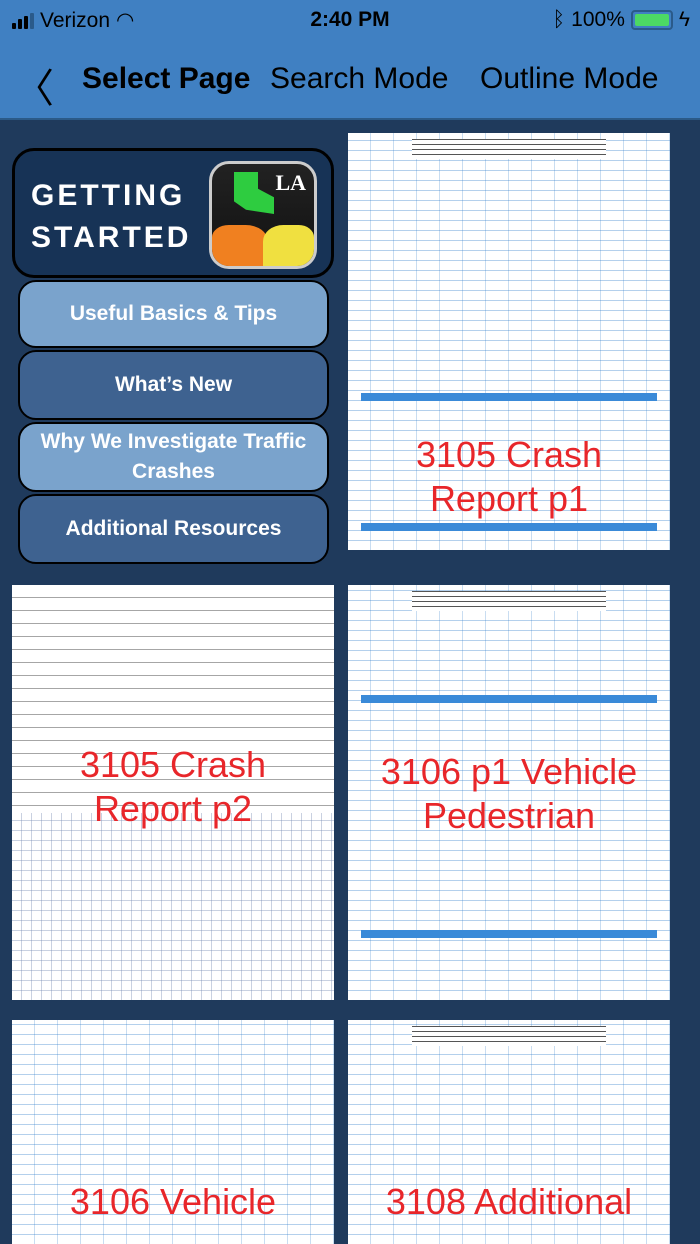  What do you see at coordinates (684, 19) in the screenshot?
I see `charging-icon: ϟ` at bounding box center [684, 19].